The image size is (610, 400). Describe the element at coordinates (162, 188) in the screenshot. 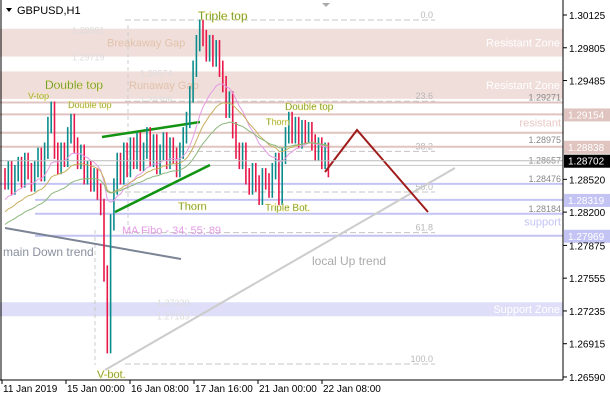

I see `channel-lower-line` at that location.